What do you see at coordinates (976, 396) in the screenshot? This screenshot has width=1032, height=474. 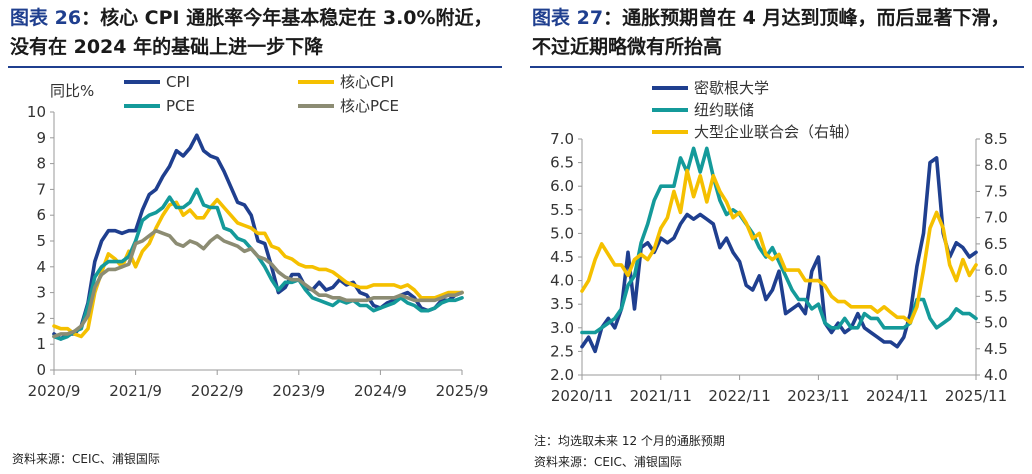 I see `x-tick-label: 2025/11` at bounding box center [976, 396].